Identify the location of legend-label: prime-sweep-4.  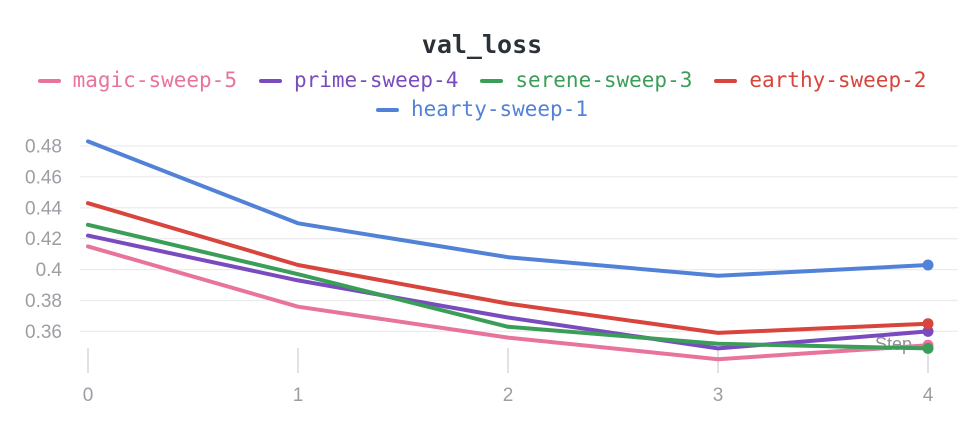
(376, 80).